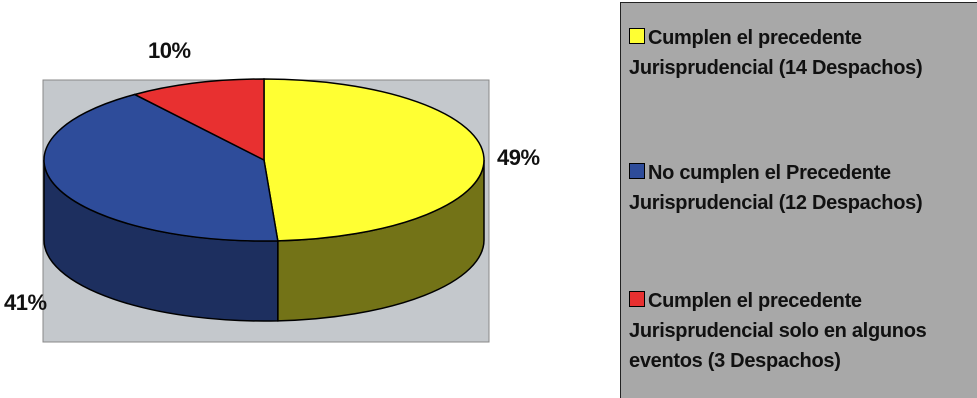  What do you see at coordinates (169, 50) in the screenshot?
I see `slice-label-10: 10%` at bounding box center [169, 50].